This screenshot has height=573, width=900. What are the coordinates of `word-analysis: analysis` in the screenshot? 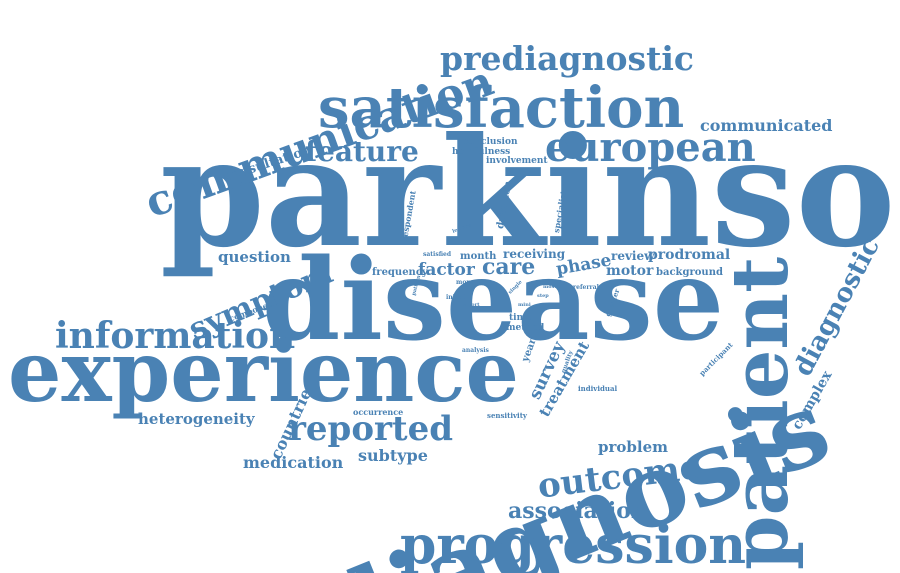 It's located at (475, 350).